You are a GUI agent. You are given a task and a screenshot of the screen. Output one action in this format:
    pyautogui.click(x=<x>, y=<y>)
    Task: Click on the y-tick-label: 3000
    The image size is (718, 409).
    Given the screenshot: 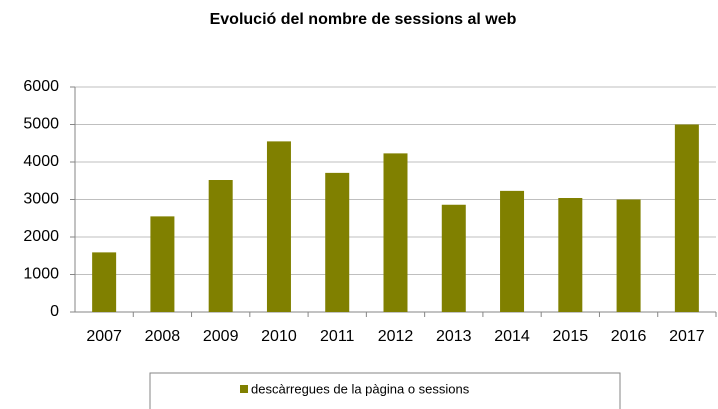 What is the action you would take?
    pyautogui.click(x=41, y=199)
    